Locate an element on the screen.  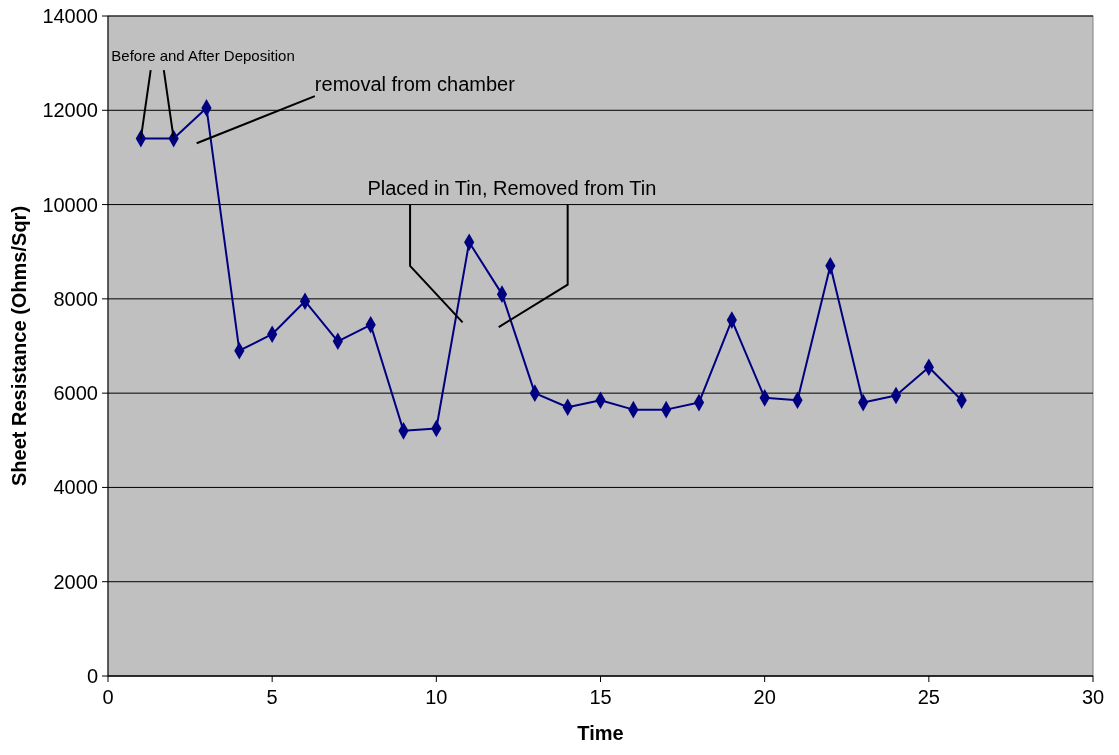
y-tick-label: 10000 is located at coordinates (70, 204).